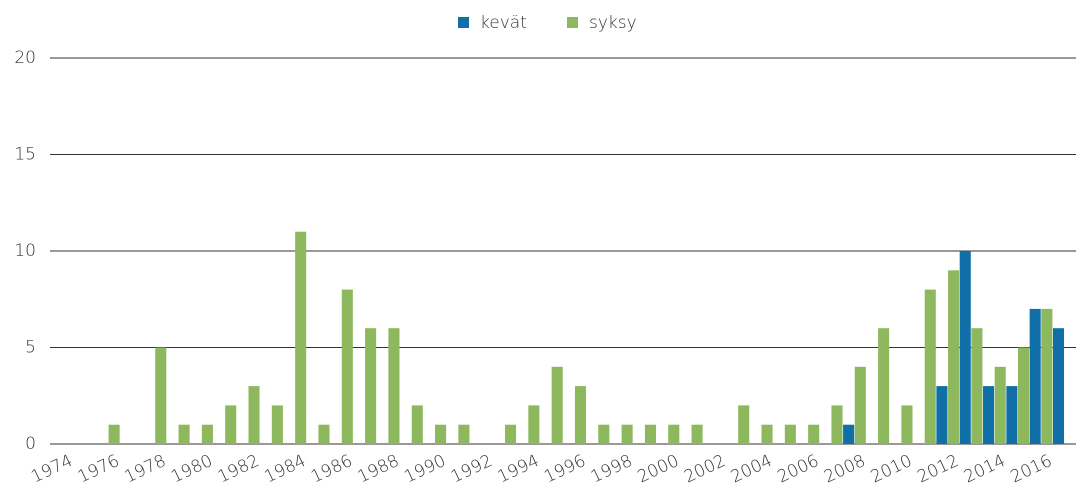  Describe the element at coordinates (845, 469) in the screenshot. I see `x-tick-label: 2008` at that location.